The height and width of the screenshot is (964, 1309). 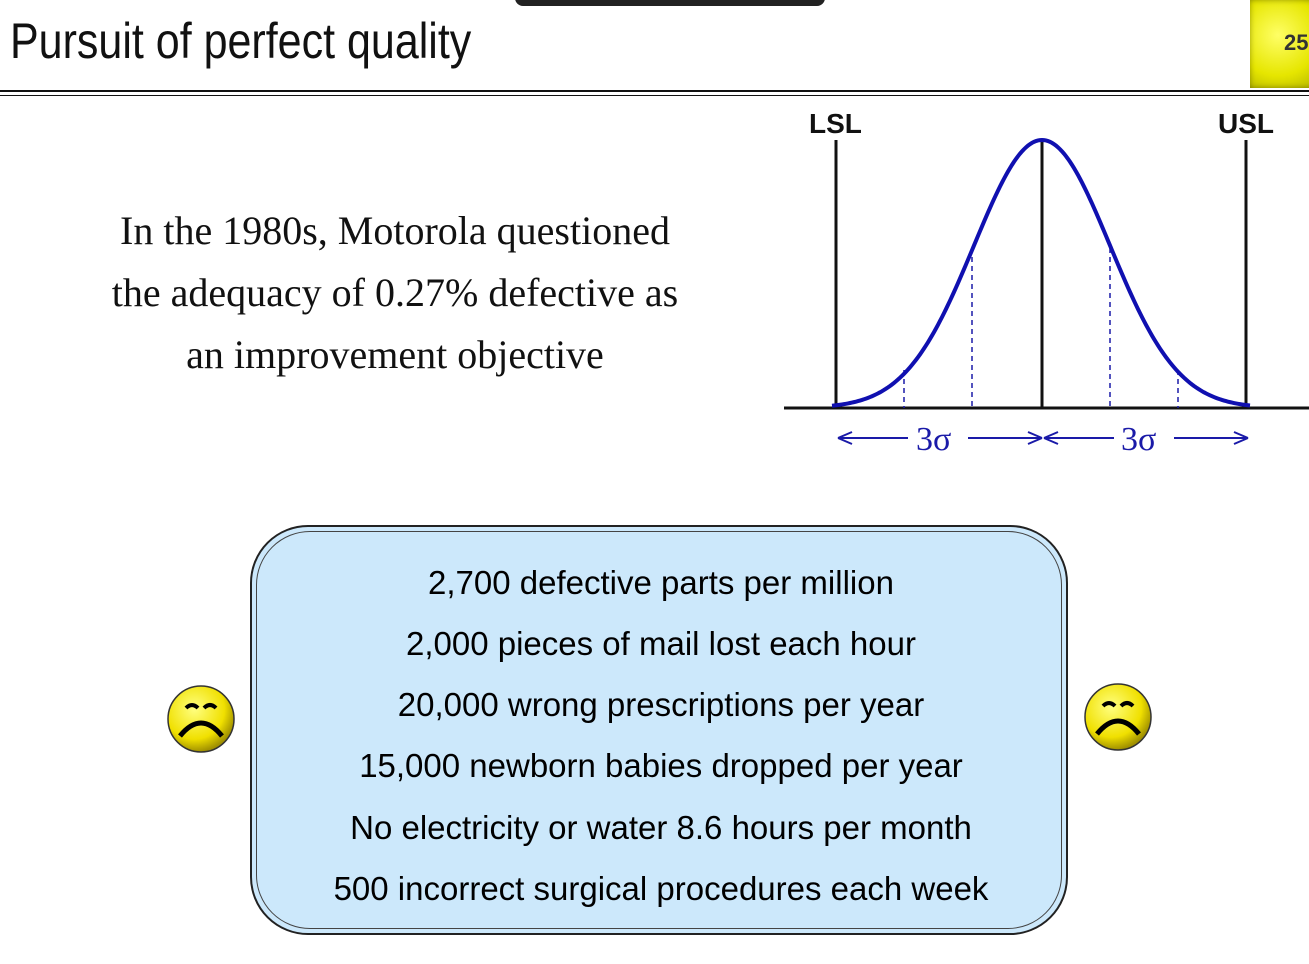 I want to click on page-number: 25, so click(x=1296, y=42).